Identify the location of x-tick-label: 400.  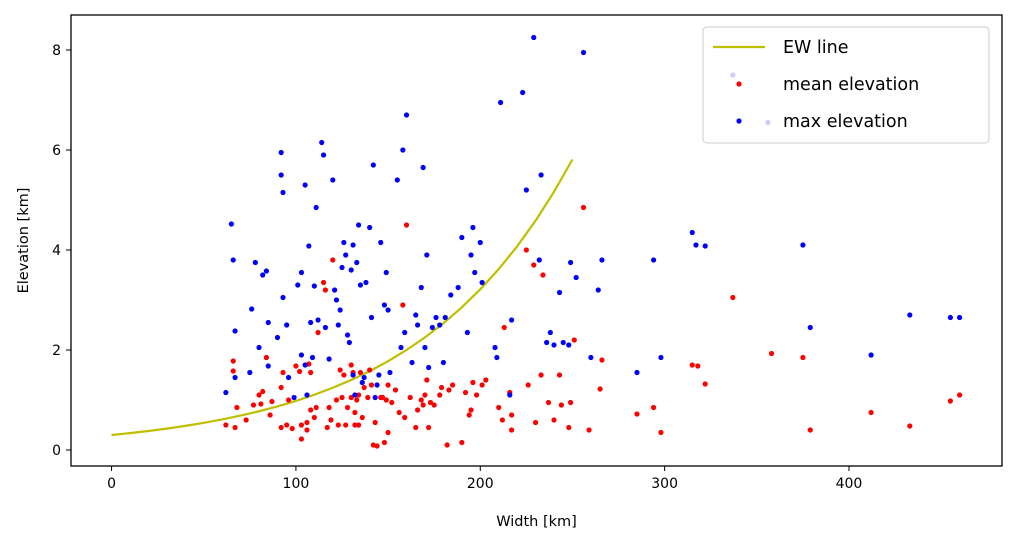
(849, 484).